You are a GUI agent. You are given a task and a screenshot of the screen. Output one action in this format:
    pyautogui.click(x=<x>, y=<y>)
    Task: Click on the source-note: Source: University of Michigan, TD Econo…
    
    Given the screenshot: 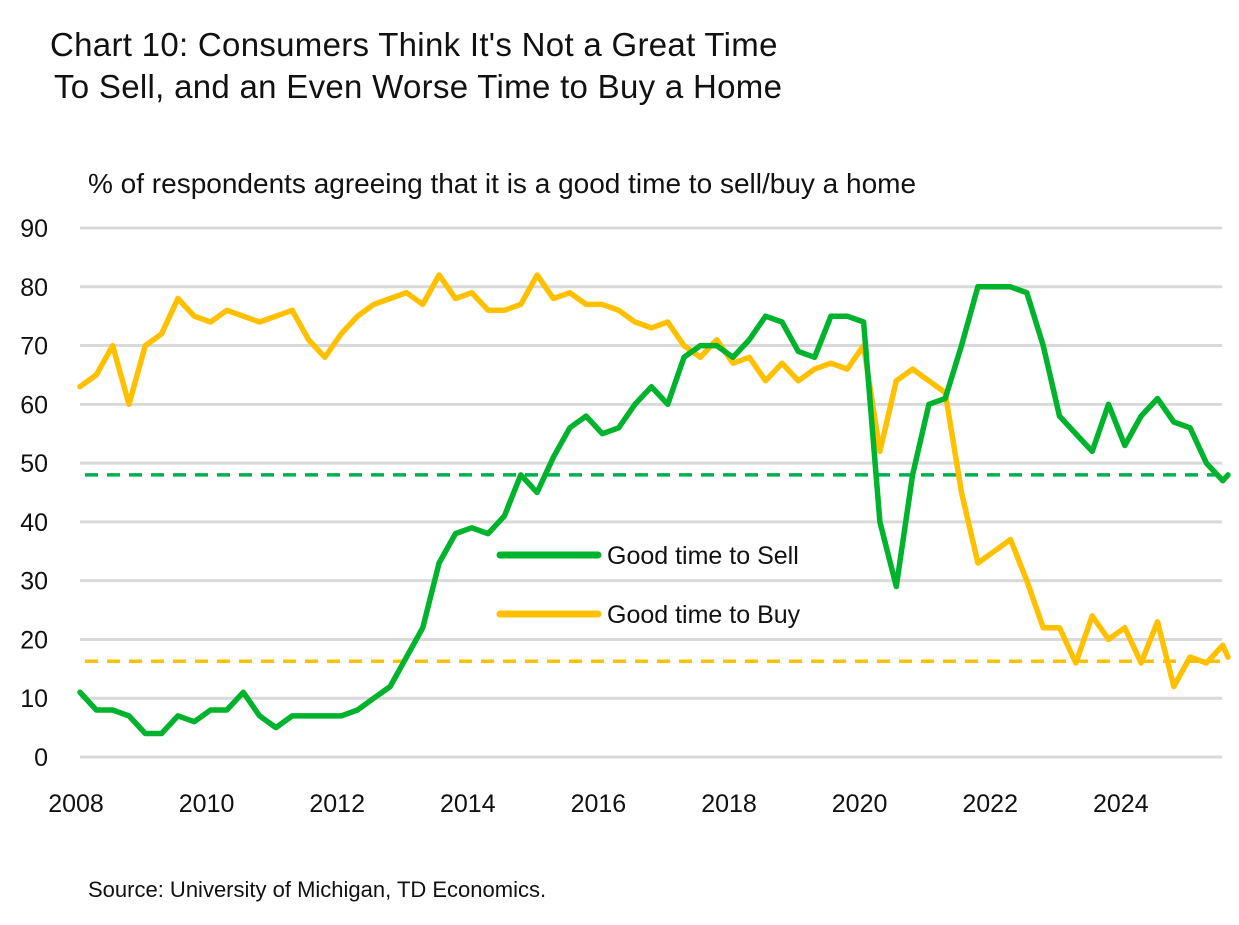 What is the action you would take?
    pyautogui.click(x=317, y=889)
    